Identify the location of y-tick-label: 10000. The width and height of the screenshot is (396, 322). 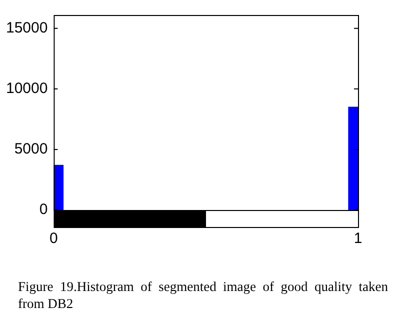
(27, 89).